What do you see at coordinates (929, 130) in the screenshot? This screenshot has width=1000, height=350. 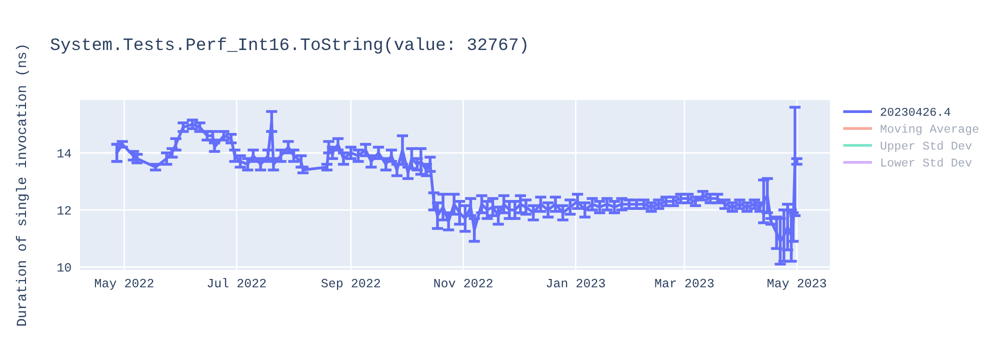 I see `legend-label: Moving Average` at bounding box center [929, 130].